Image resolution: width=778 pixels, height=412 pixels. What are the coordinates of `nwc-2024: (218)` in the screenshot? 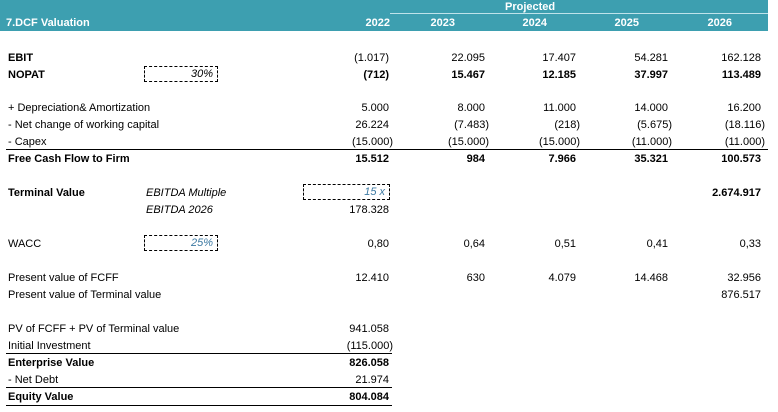 It's located at (567, 125).